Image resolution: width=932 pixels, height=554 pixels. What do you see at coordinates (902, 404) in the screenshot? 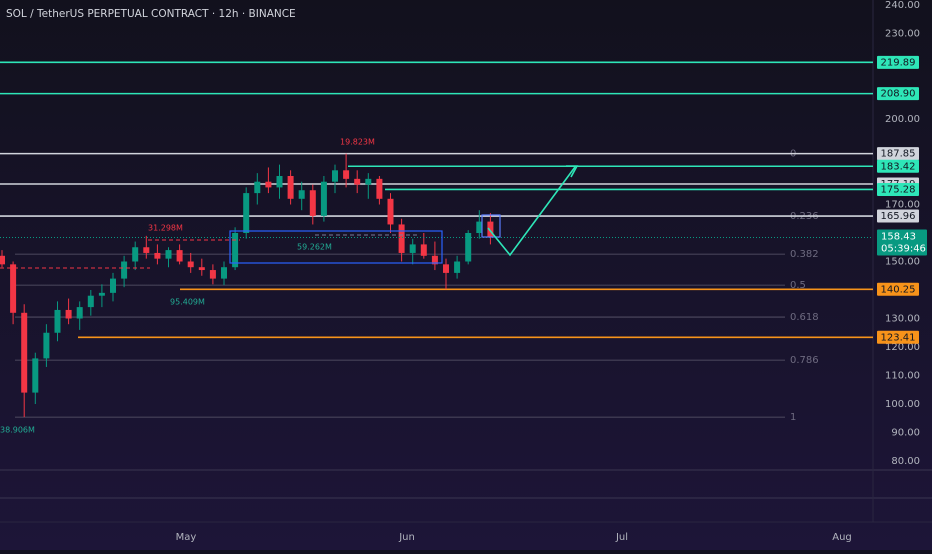
I see `y-tick-label: 100.00` at bounding box center [902, 404].